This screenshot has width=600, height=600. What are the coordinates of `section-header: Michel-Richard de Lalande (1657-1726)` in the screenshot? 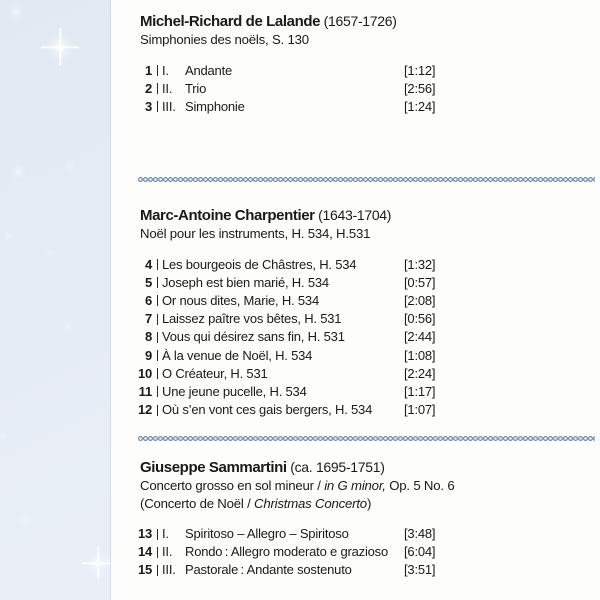 It's located at (367, 21).